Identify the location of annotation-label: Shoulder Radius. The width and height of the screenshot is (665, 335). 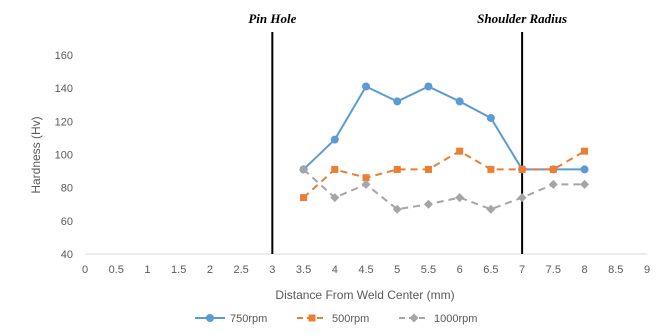
(522, 18).